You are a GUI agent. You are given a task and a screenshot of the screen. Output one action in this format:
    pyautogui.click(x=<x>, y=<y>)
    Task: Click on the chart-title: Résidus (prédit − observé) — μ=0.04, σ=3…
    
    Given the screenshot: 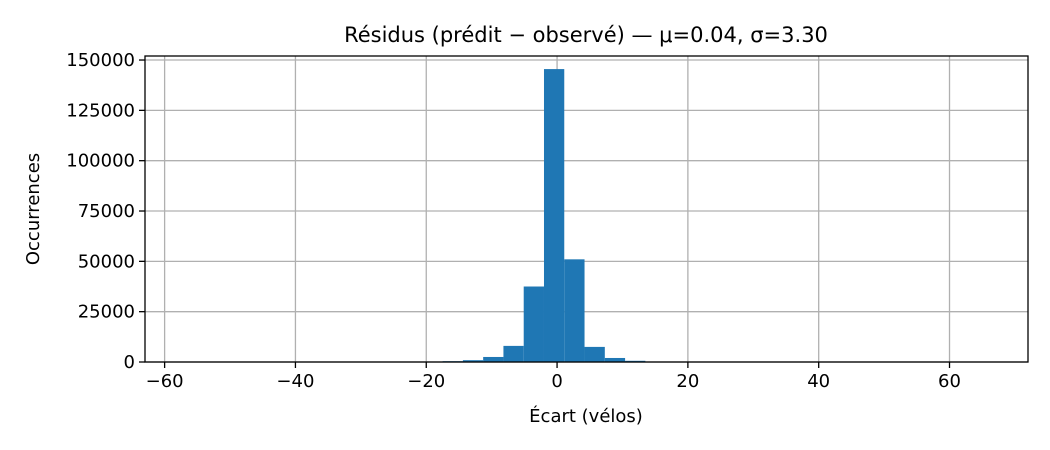 What is the action you would take?
    pyautogui.click(x=586, y=35)
    